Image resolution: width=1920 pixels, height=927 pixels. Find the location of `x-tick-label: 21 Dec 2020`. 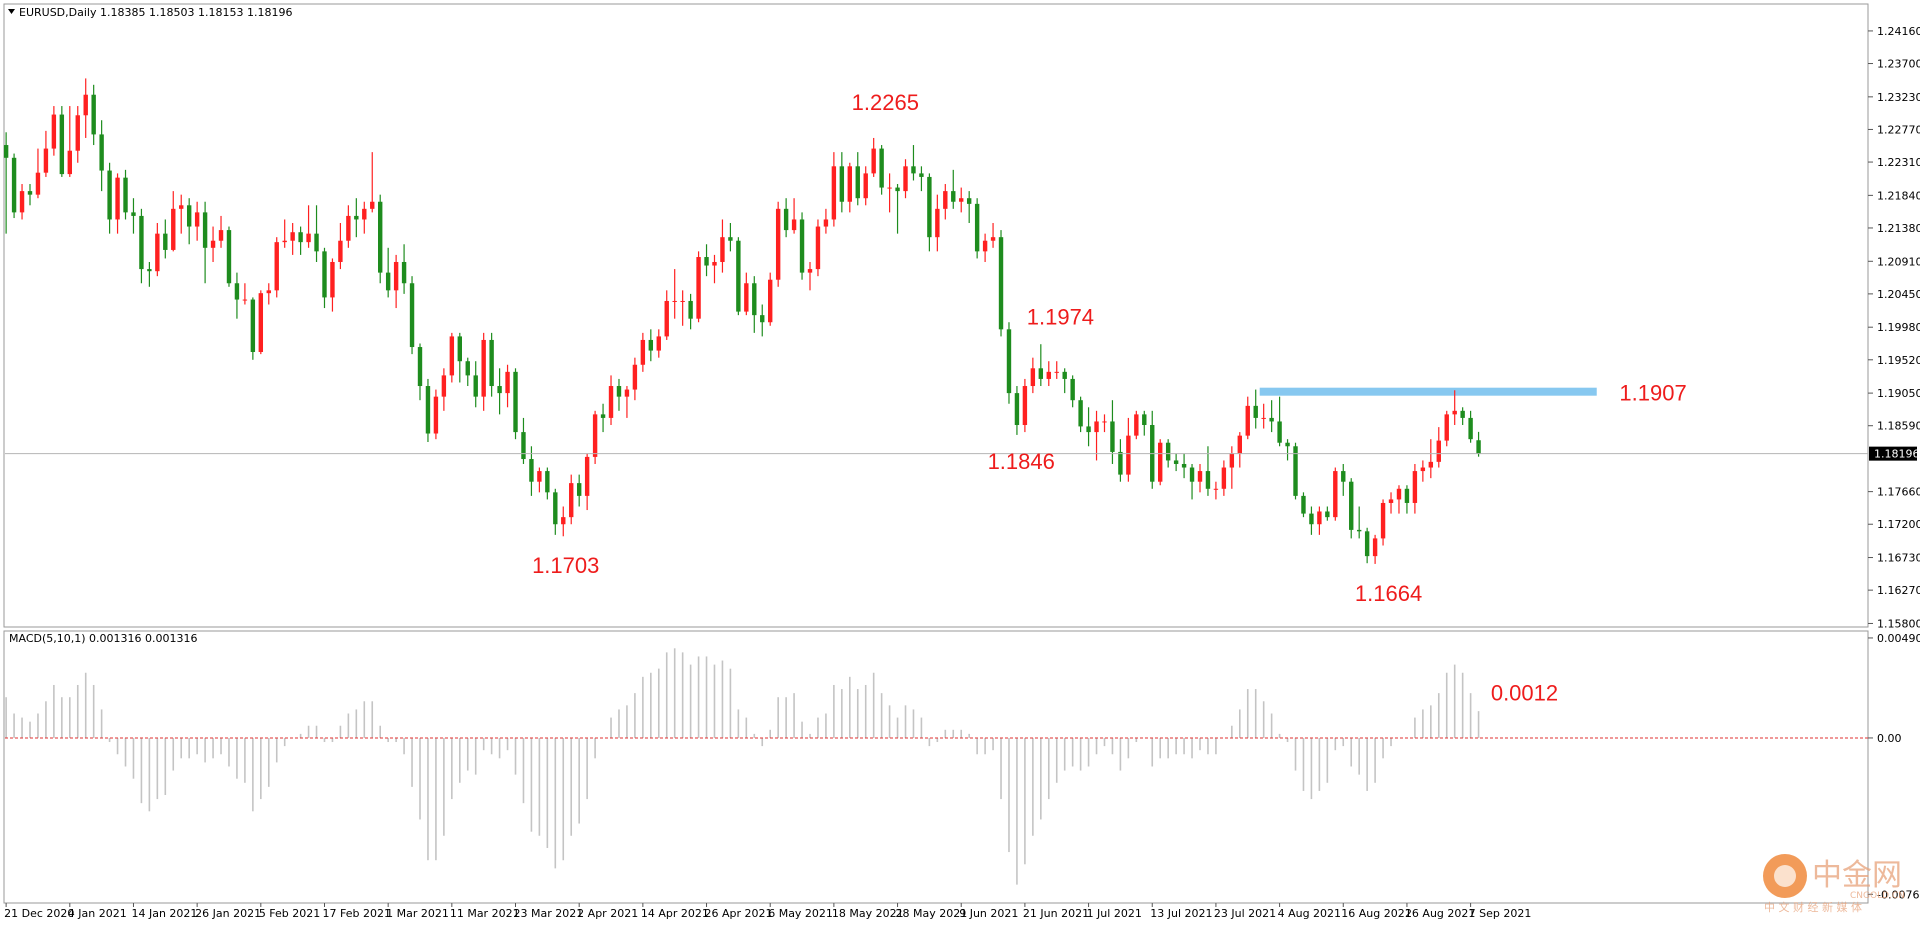

x-tick-label: 21 Dec 2020 is located at coordinates (39, 913).